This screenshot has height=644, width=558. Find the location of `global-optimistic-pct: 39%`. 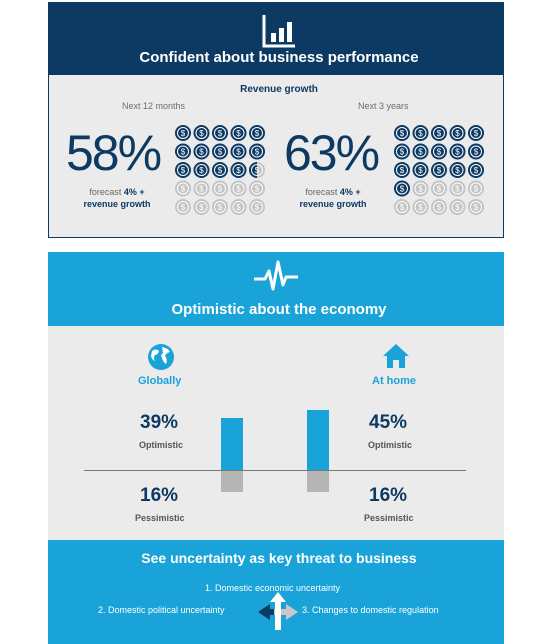

global-optimistic-pct: 39% is located at coordinates (159, 422).